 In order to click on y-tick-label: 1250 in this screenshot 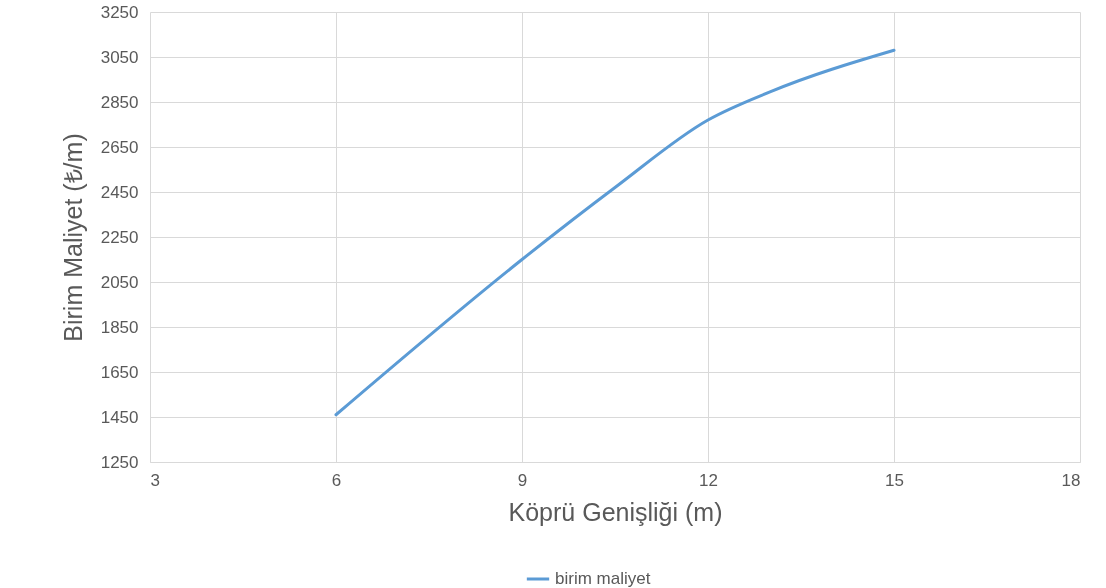, I will do `click(119, 462)`.